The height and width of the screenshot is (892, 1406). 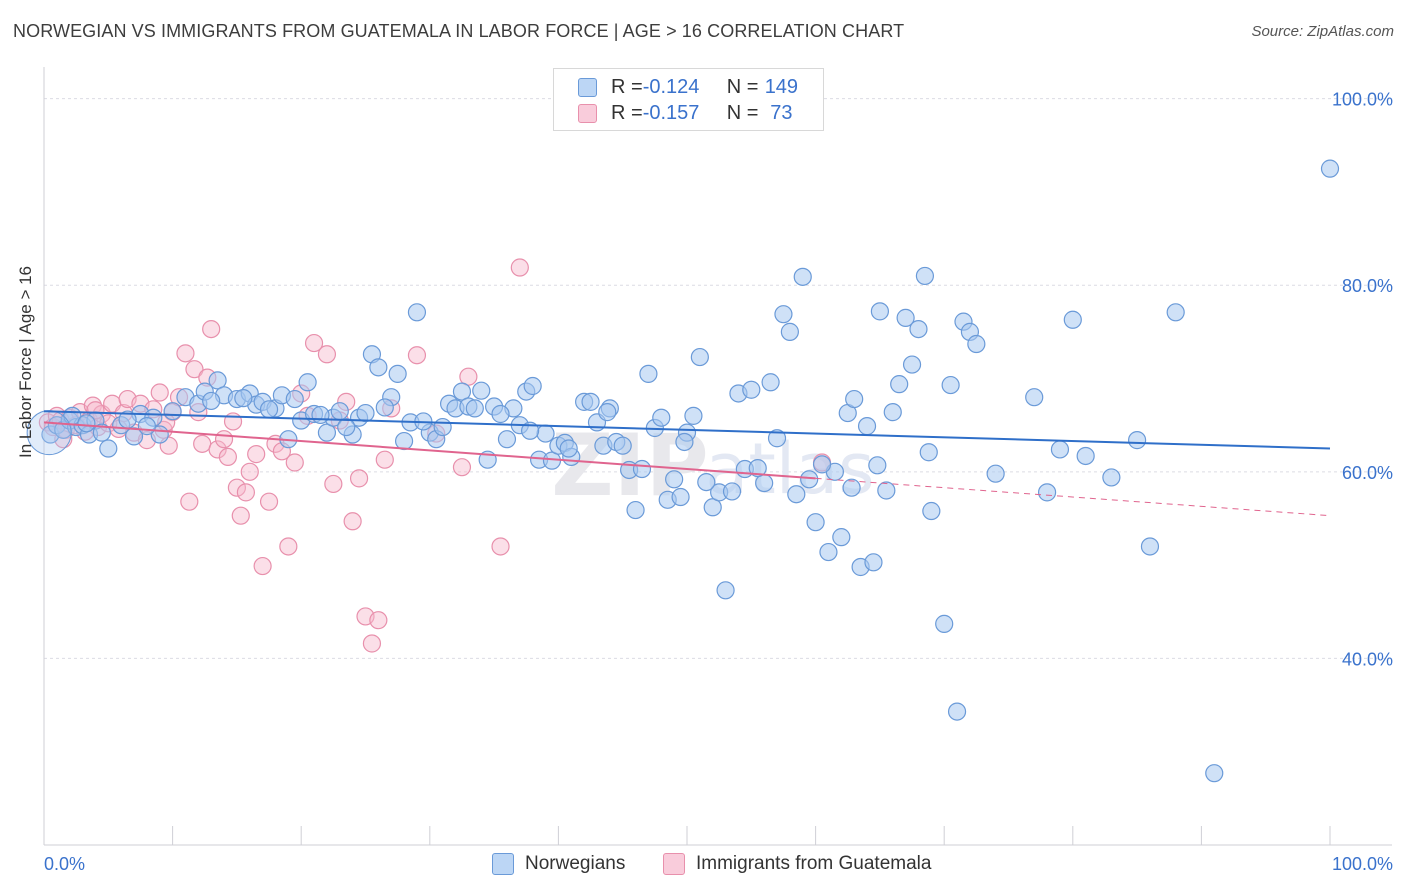 I want to click on guatemala-trend-line, so click(x=429, y=450).